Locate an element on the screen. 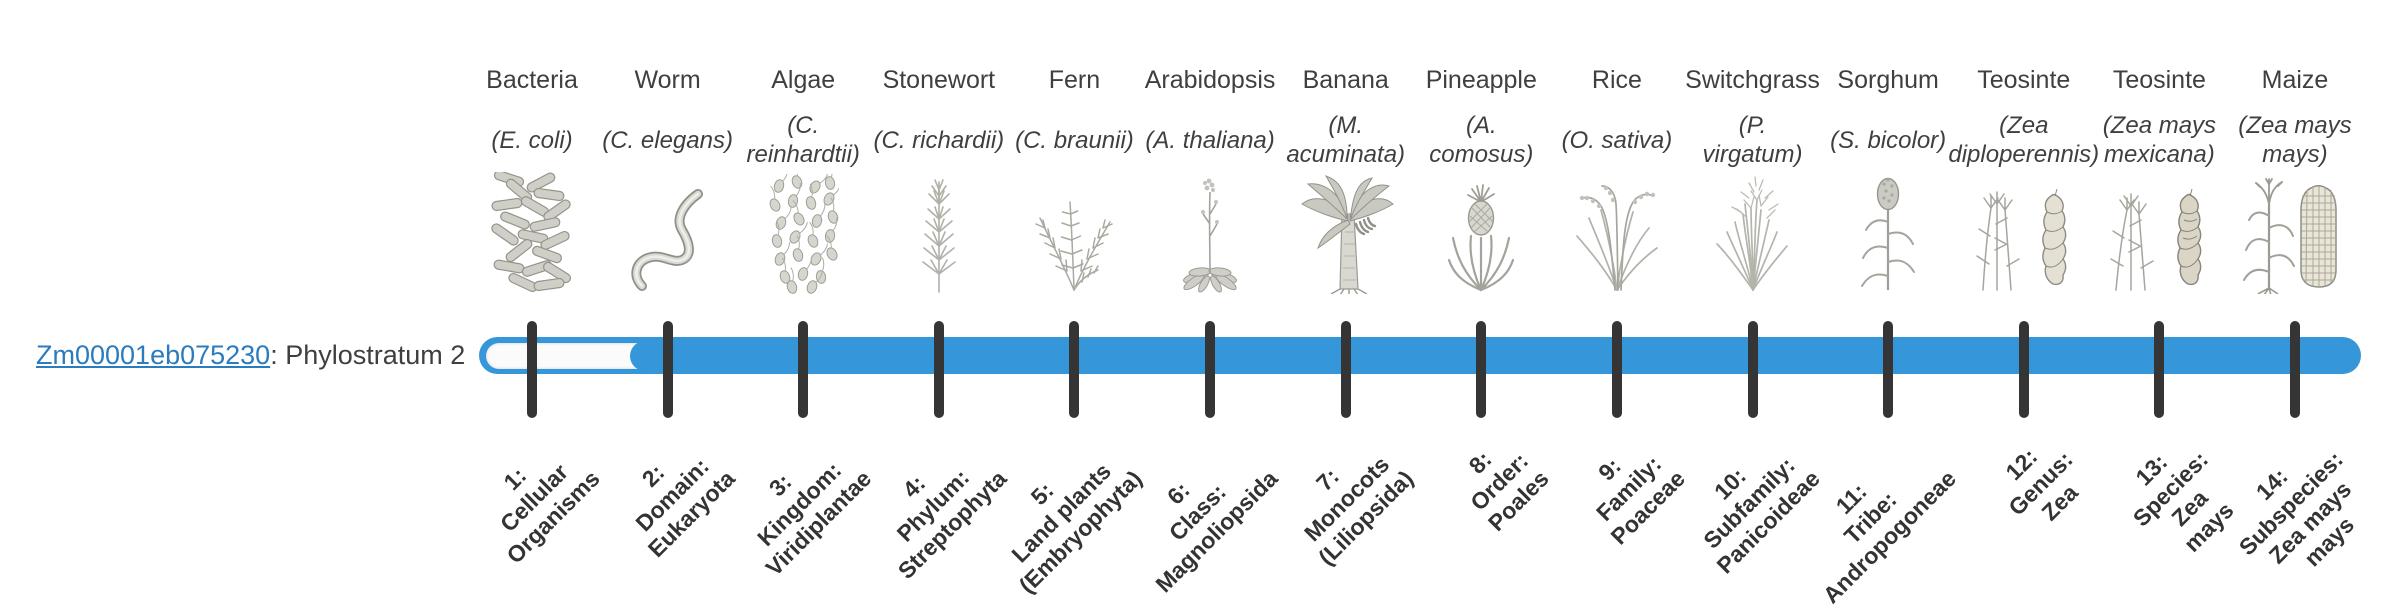  bacteria-icon is located at coordinates (532, 233).